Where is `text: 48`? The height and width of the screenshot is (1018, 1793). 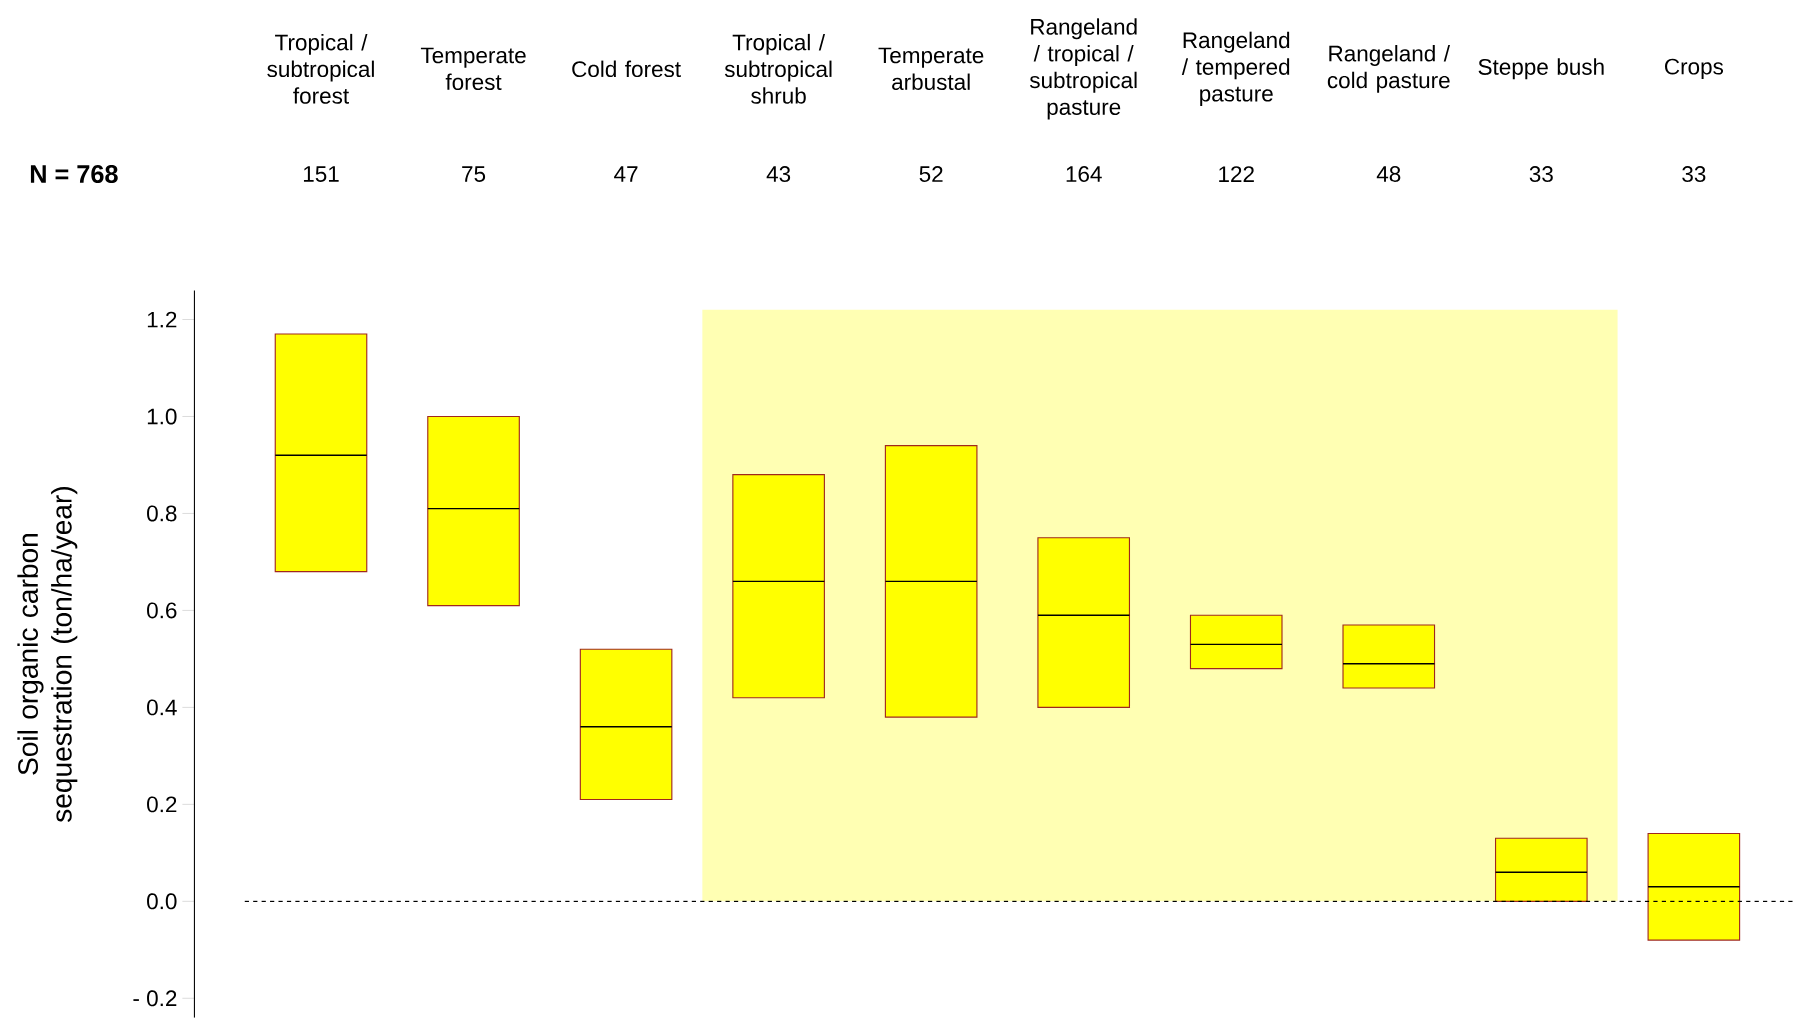
text: 48 is located at coordinates (1388, 174).